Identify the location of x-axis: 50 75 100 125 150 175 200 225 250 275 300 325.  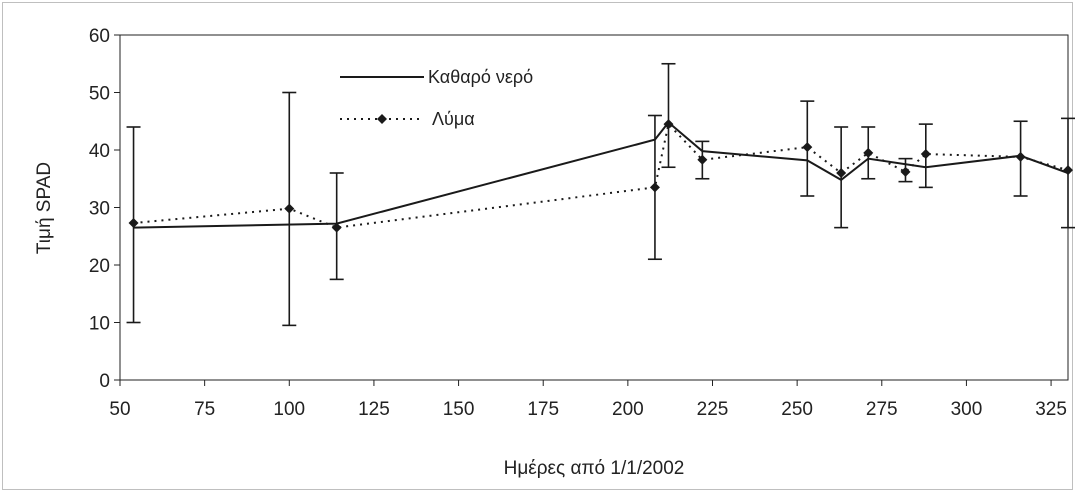
(588, 400).